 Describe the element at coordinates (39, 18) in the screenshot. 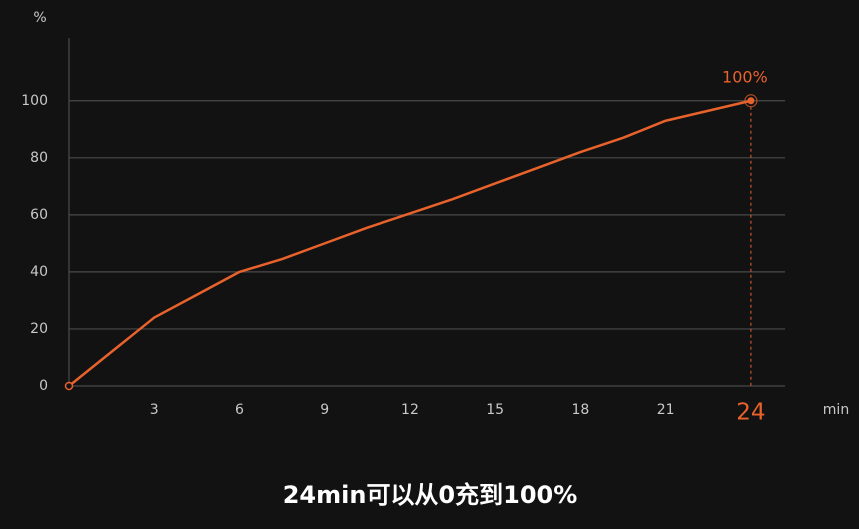

I see `y-axis-label: %` at that location.